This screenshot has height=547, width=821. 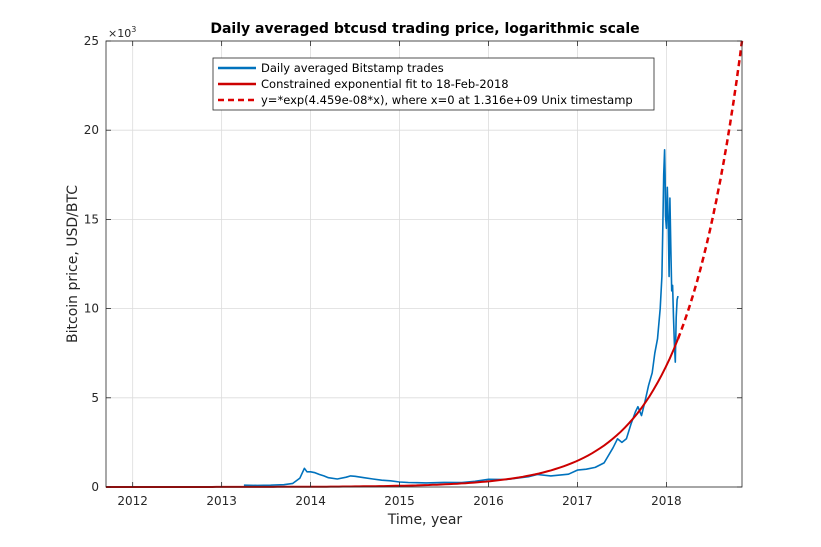 I want to click on x-tick-label: 2012, so click(x=132, y=501).